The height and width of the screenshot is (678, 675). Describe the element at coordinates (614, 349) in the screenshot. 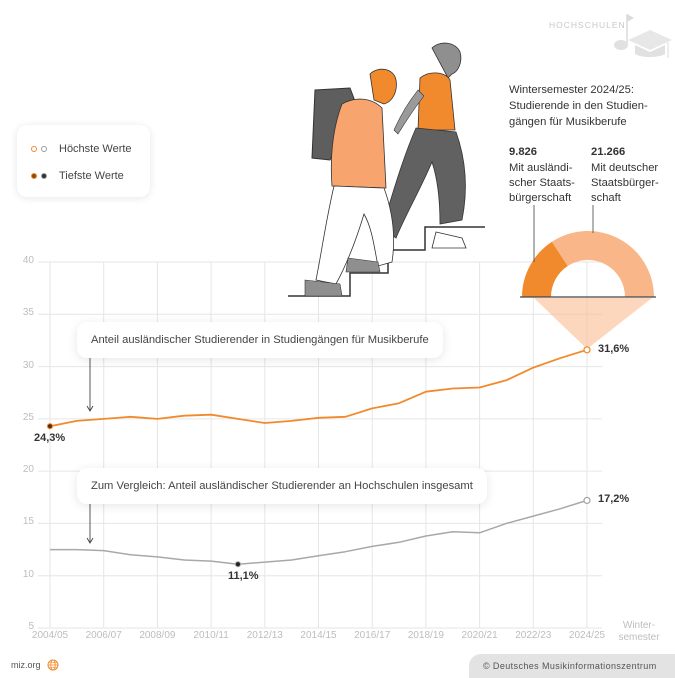

I see `annotation-music-max: 31,6%` at that location.